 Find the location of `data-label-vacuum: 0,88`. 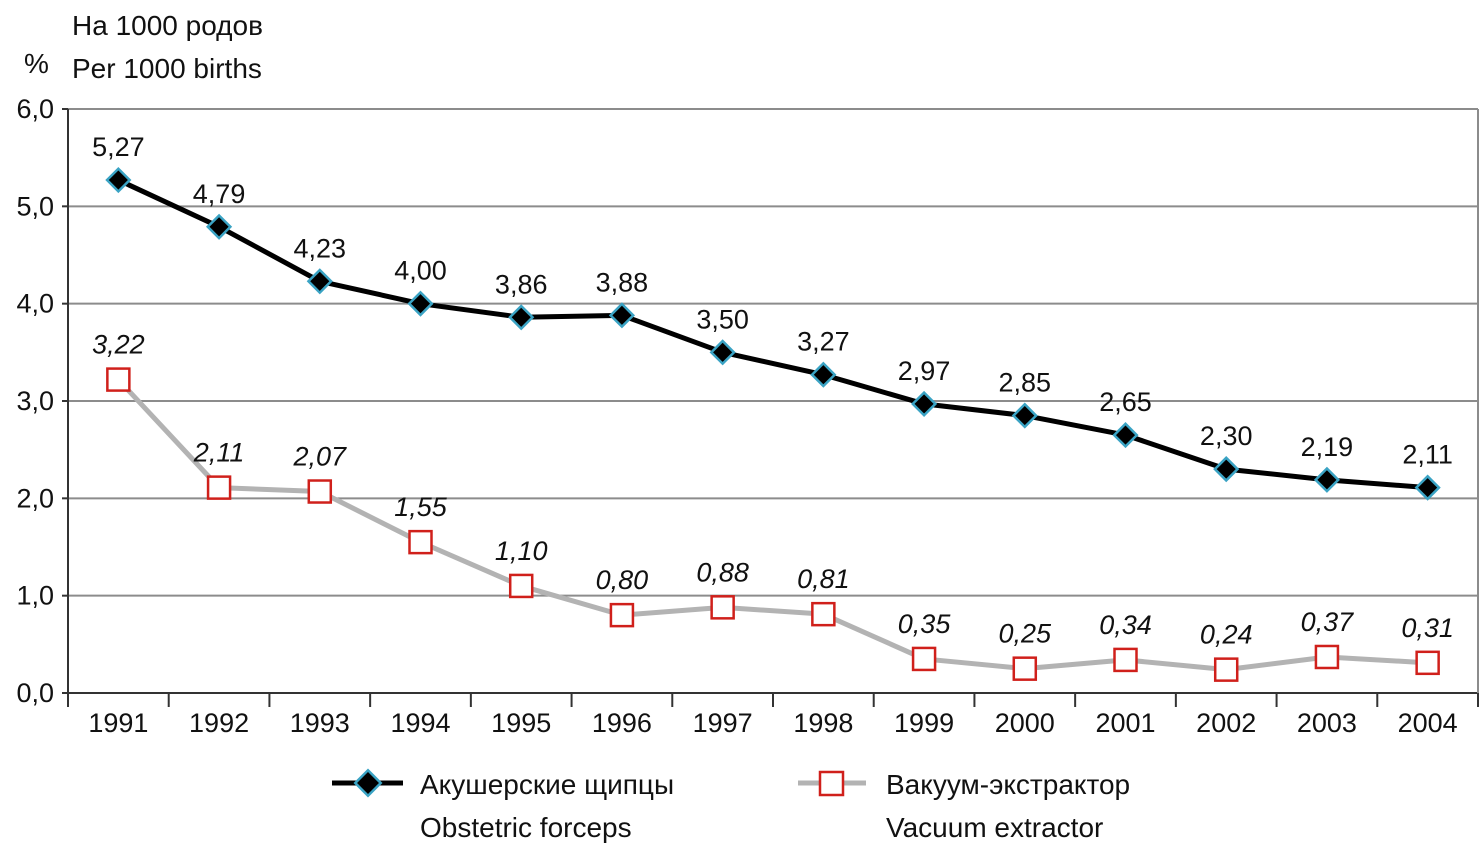

data-label-vacuum: 0,88 is located at coordinates (722, 572).